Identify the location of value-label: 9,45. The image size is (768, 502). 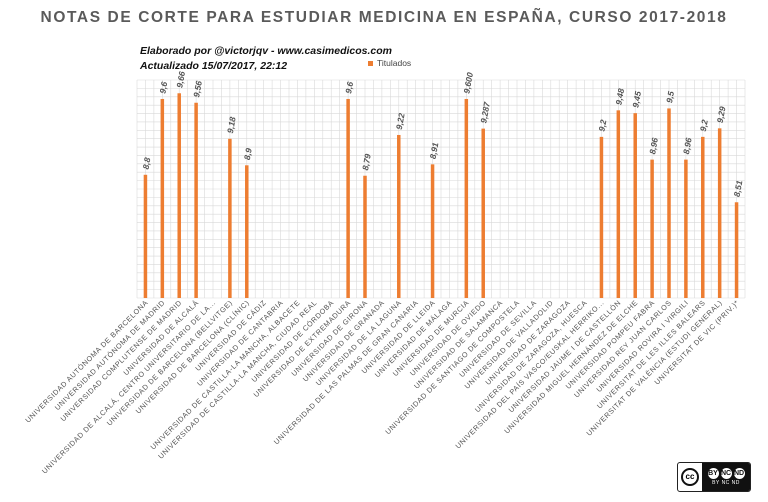
(636, 99).